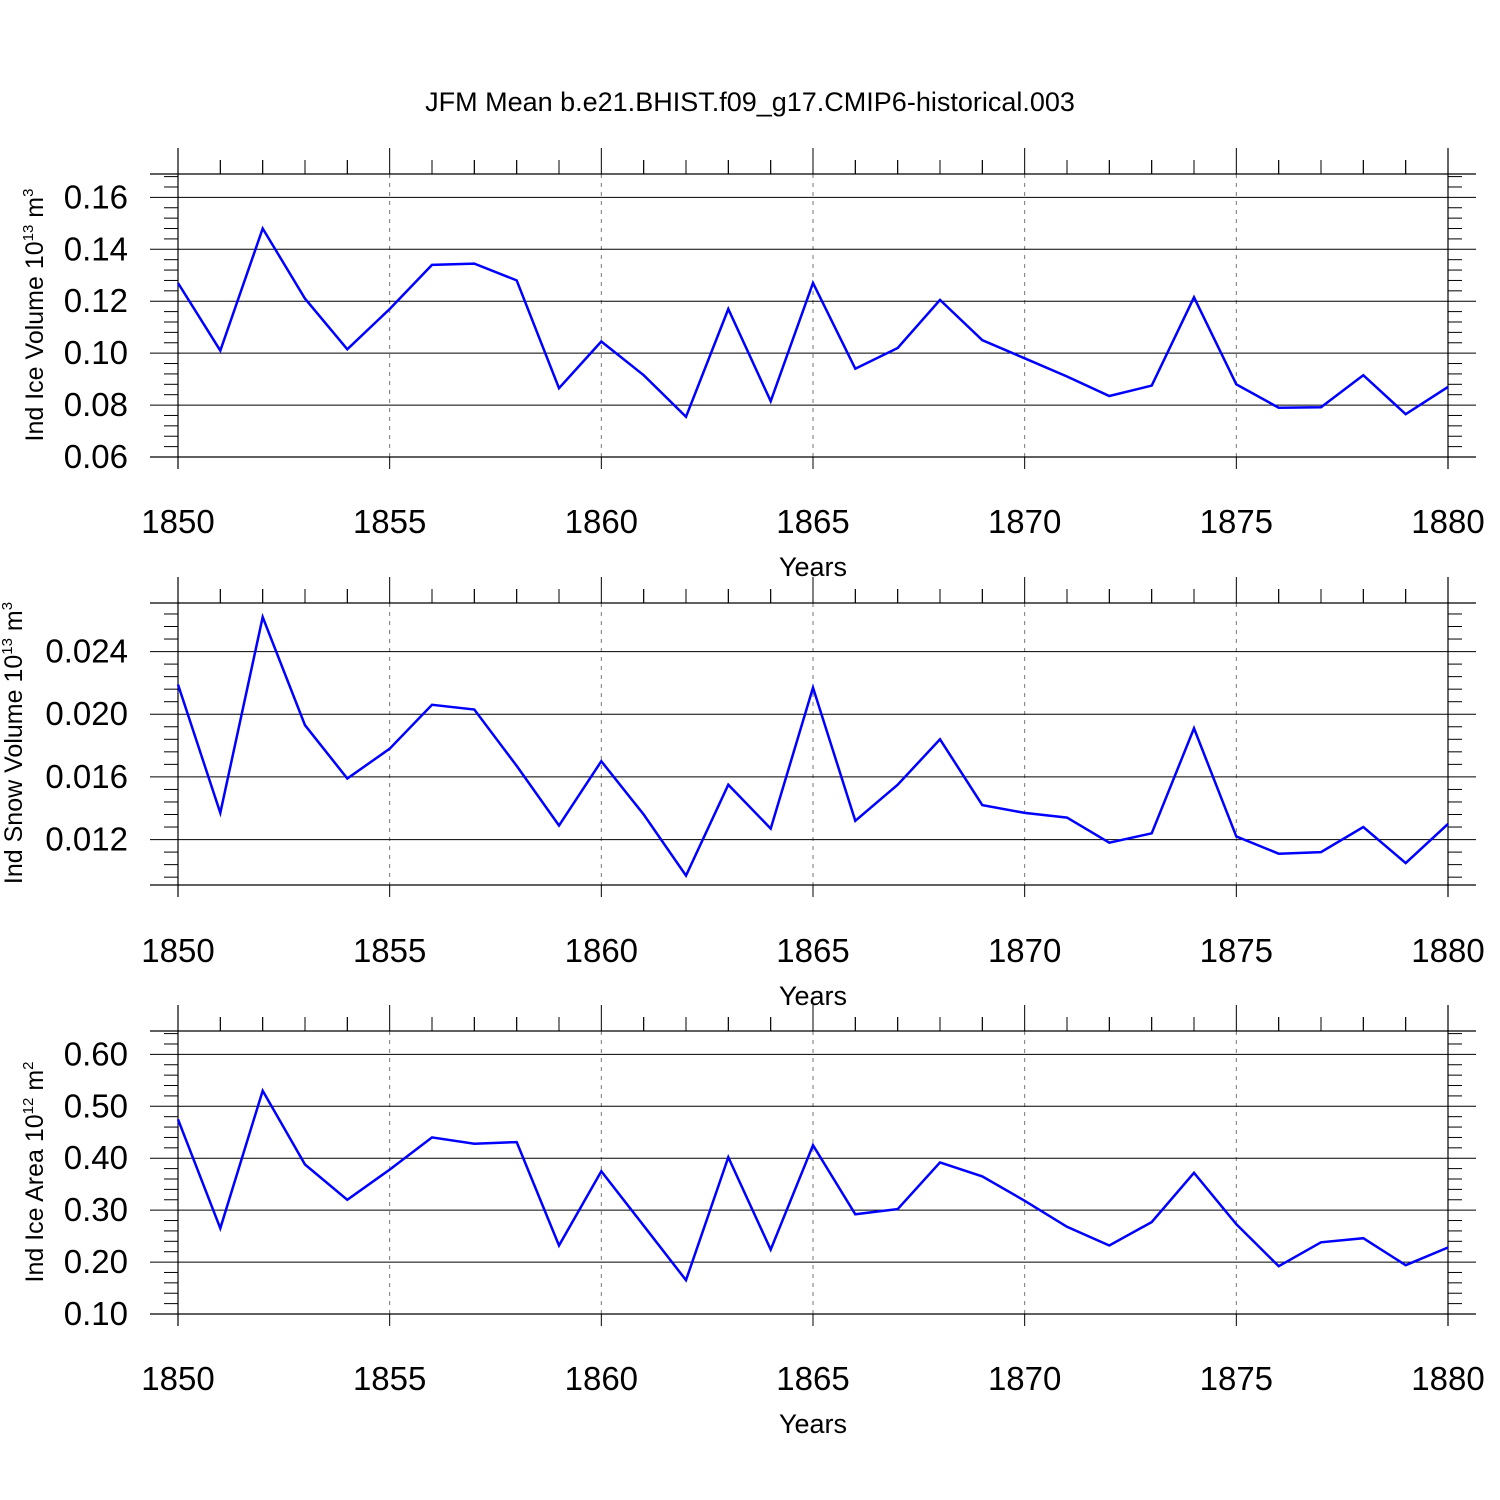 This screenshot has height=1500, width=1500. I want to click on x-tick-label: 1855, so click(389, 950).